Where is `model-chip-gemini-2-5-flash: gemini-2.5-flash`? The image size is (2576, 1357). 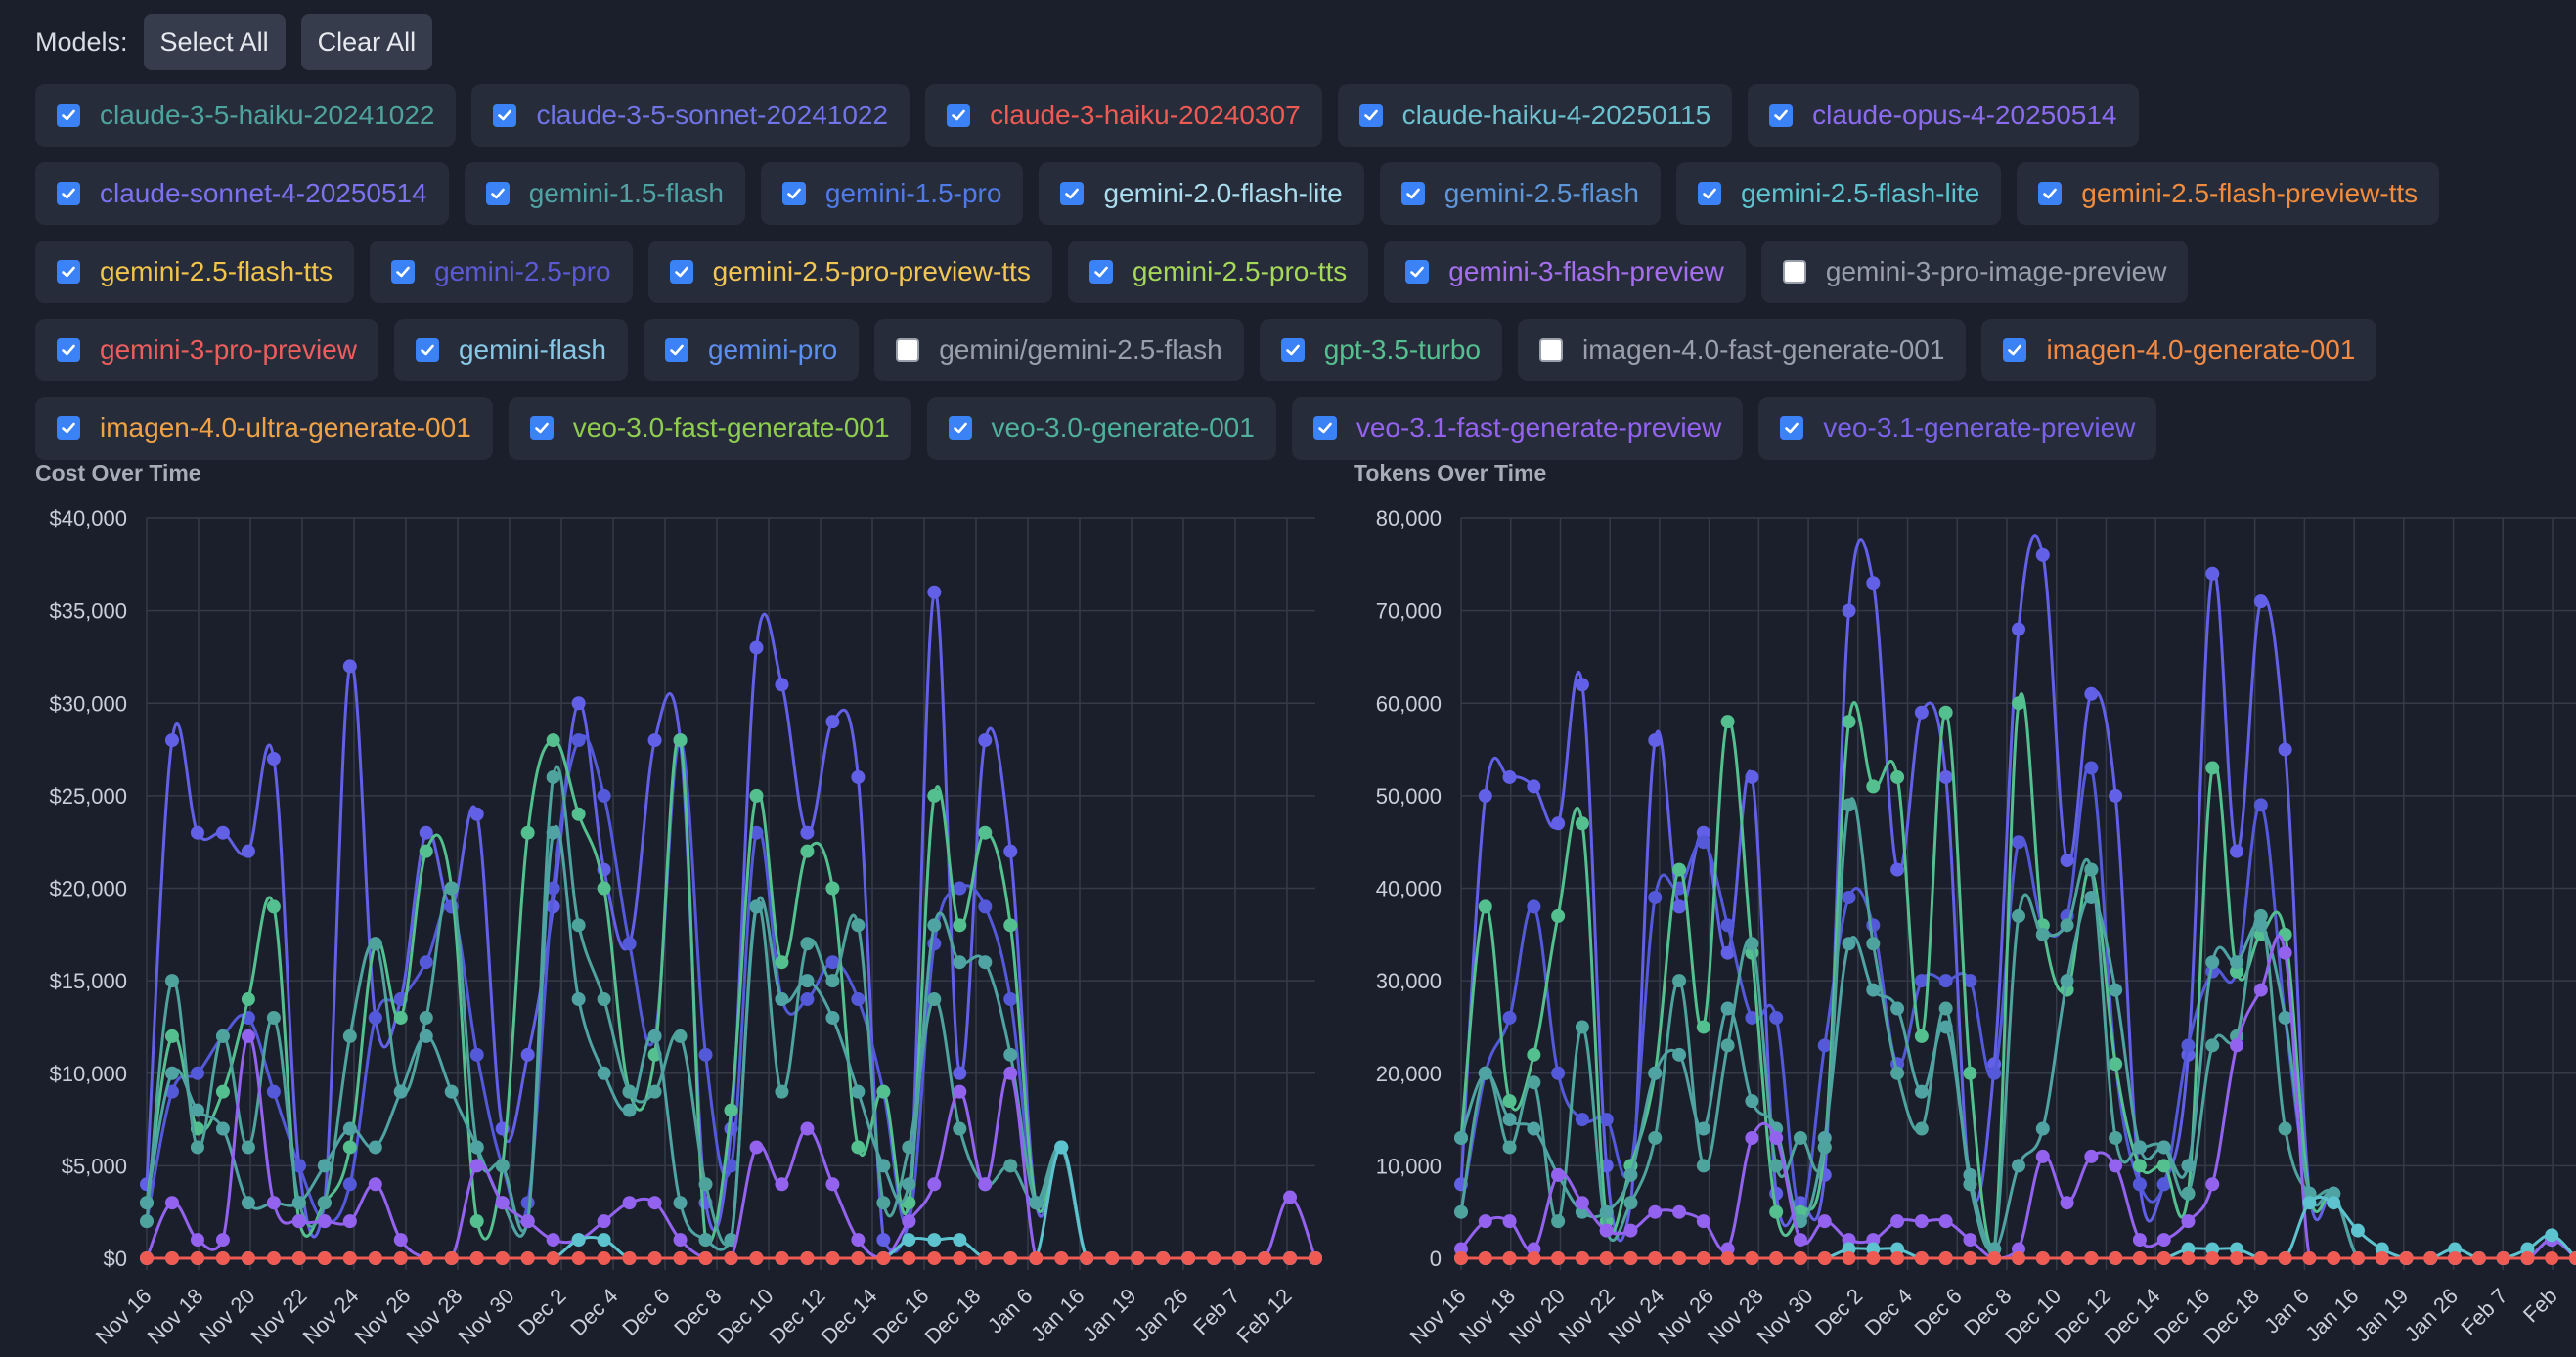 model-chip-gemini-2-5-flash: gemini-2.5-flash is located at coordinates (1520, 193).